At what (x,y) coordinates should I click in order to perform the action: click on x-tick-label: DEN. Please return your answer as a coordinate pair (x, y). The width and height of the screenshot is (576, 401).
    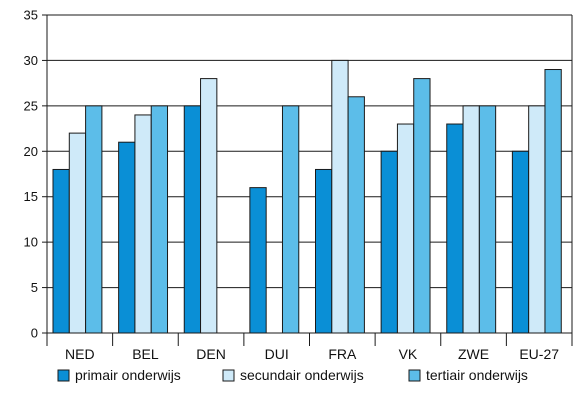
    Looking at the image, I should click on (211, 354).